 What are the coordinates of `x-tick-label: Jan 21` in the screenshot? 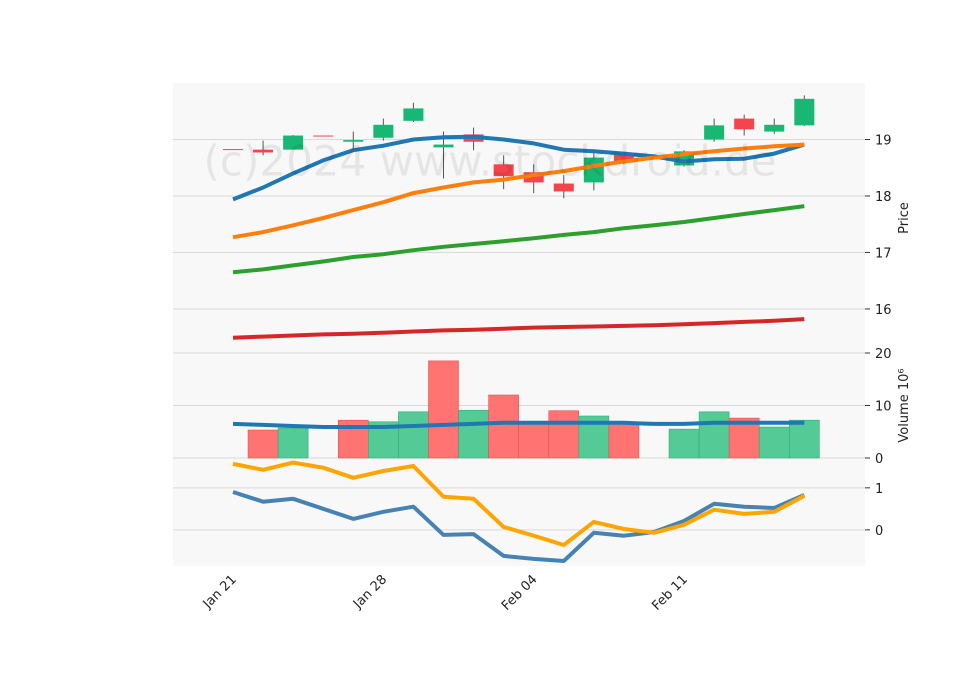 It's located at (220, 592).